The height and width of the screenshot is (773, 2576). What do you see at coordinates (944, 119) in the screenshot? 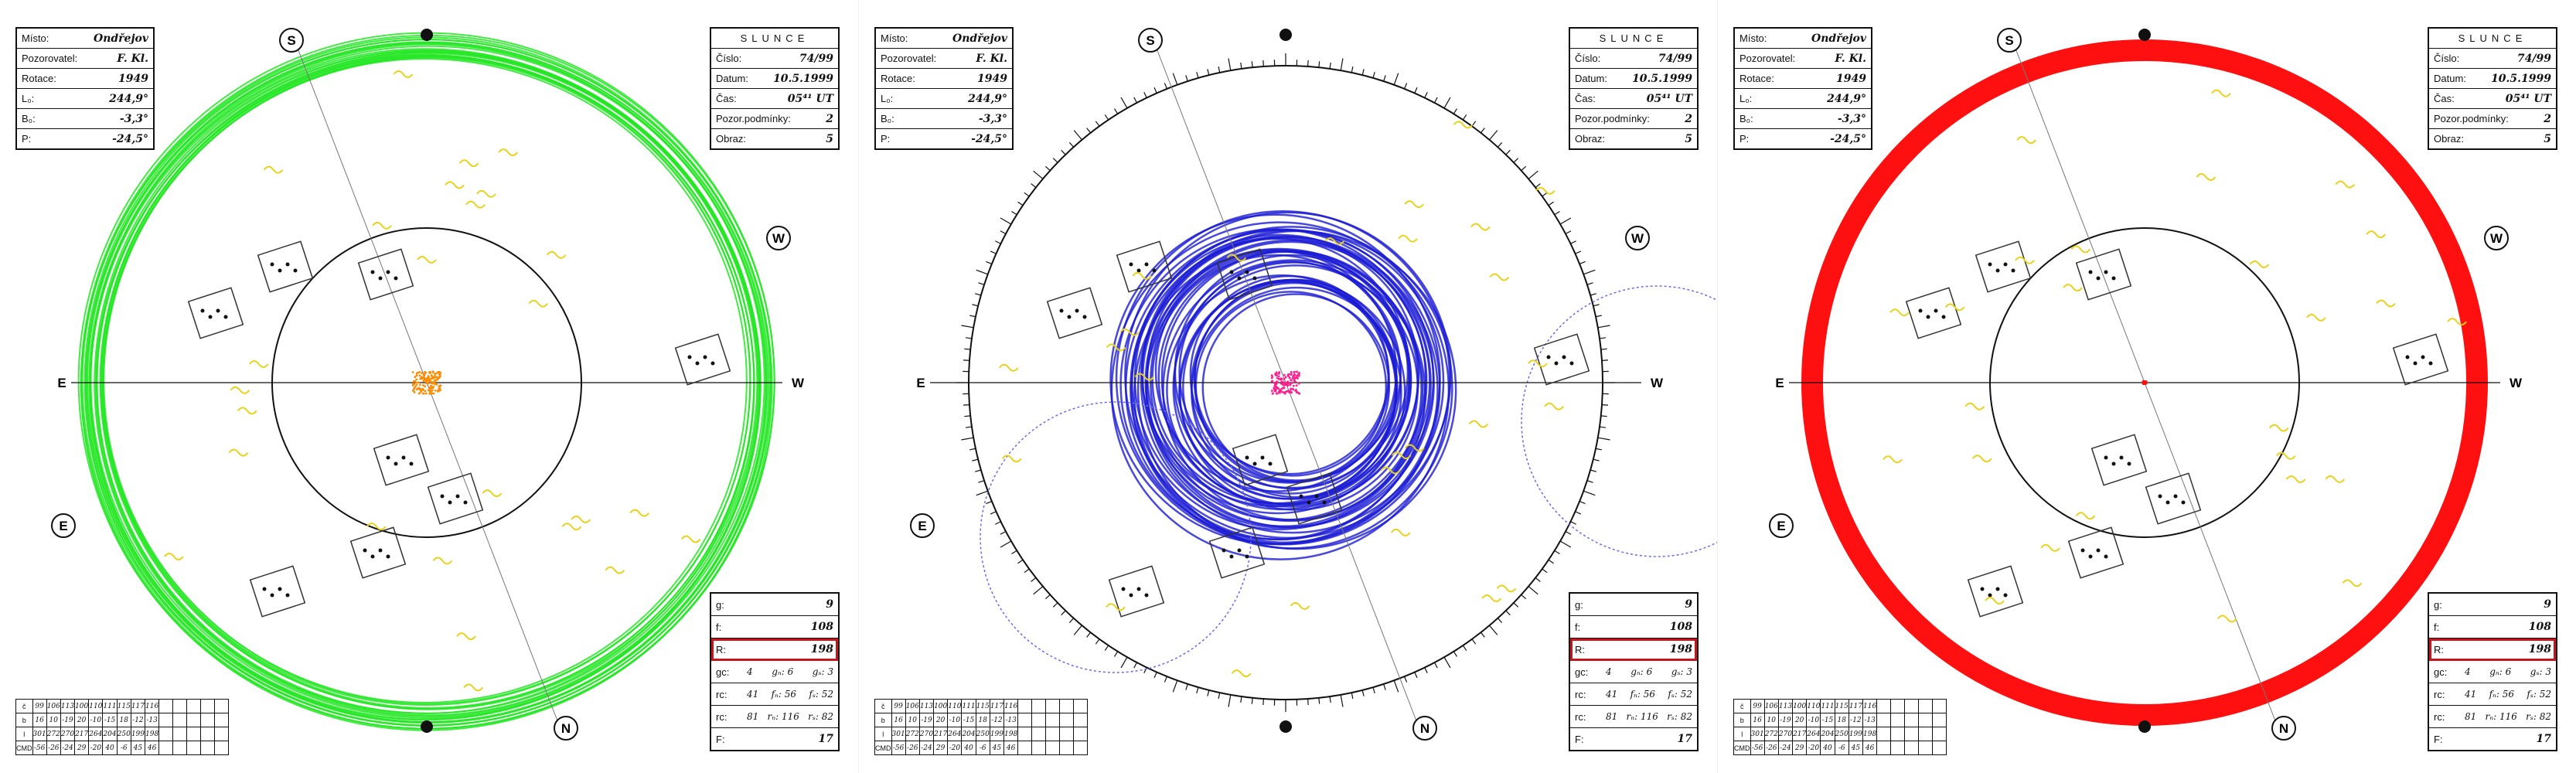
I see `info-row: B₀: -3,3°` at bounding box center [944, 119].